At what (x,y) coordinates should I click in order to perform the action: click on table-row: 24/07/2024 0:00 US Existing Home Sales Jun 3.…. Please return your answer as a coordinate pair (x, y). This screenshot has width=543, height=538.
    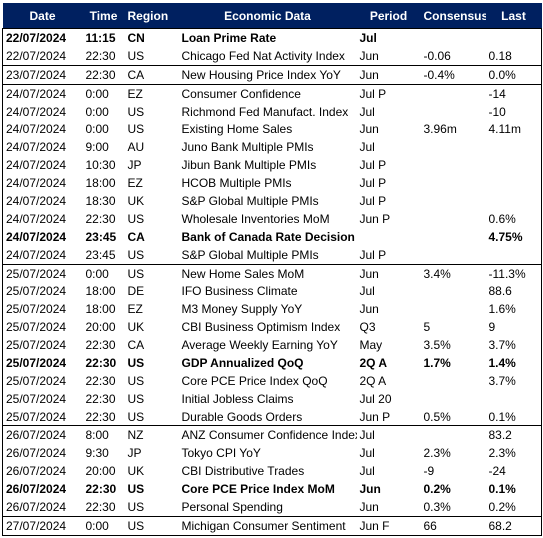
    Looking at the image, I should click on (272, 129).